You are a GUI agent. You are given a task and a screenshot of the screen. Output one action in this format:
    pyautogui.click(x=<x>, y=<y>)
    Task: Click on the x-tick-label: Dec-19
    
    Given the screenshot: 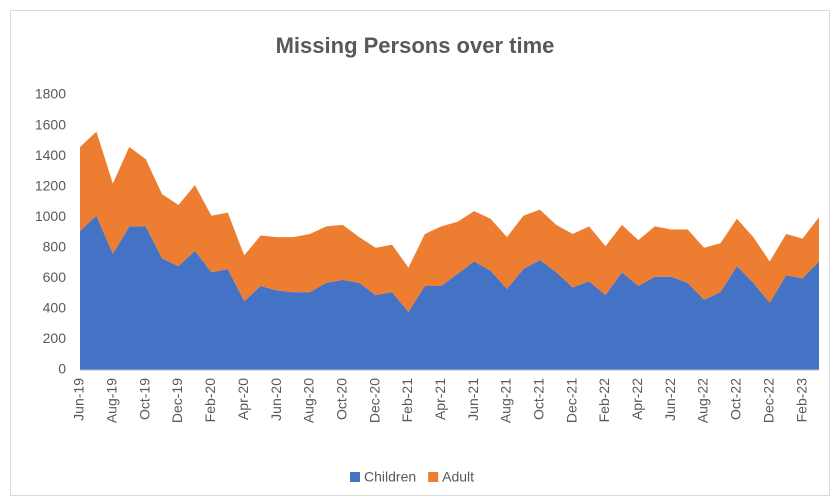 What is the action you would take?
    pyautogui.click(x=177, y=400)
    